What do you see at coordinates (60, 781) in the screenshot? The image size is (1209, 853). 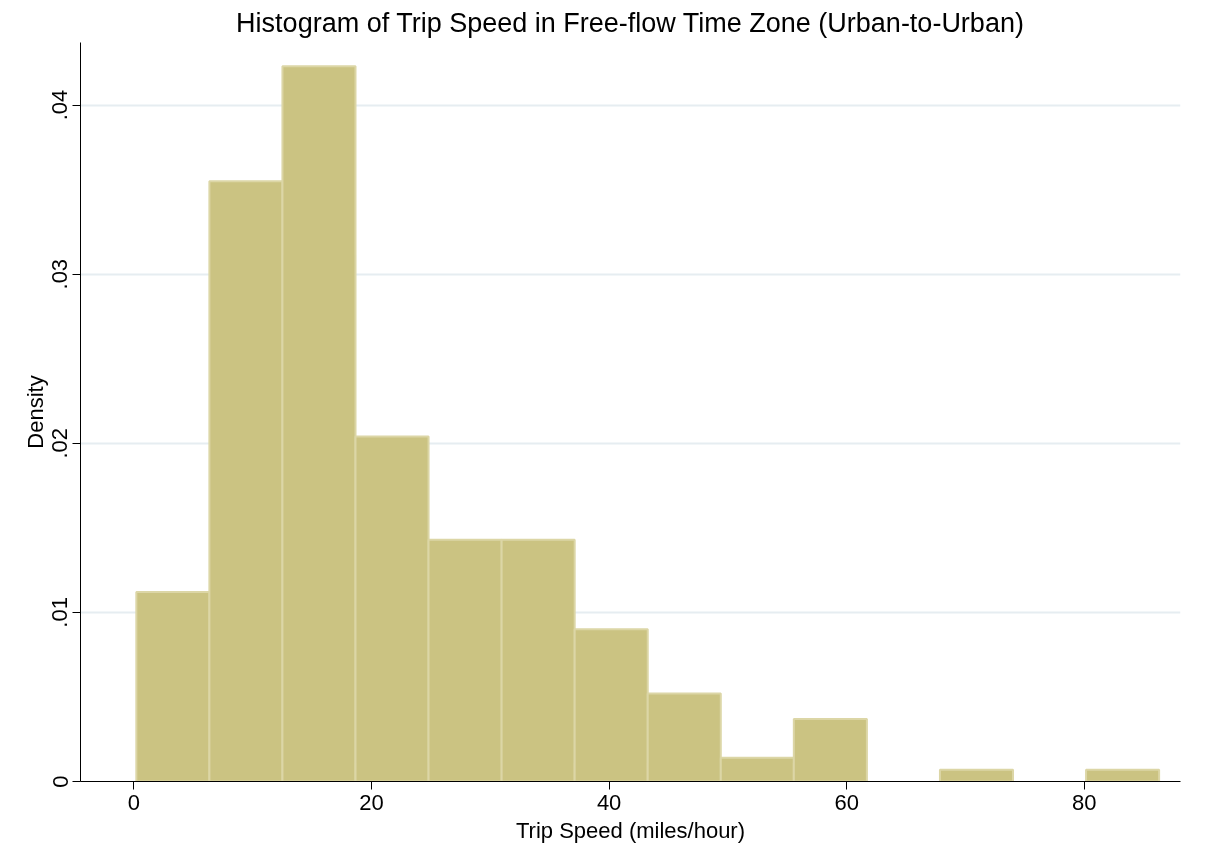 I see `y-tick-label: 0` at bounding box center [60, 781].